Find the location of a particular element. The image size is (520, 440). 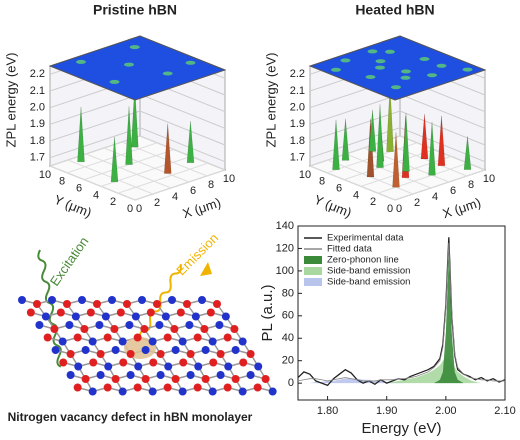

x-tick-label: 8 is located at coordinates (471, 185).